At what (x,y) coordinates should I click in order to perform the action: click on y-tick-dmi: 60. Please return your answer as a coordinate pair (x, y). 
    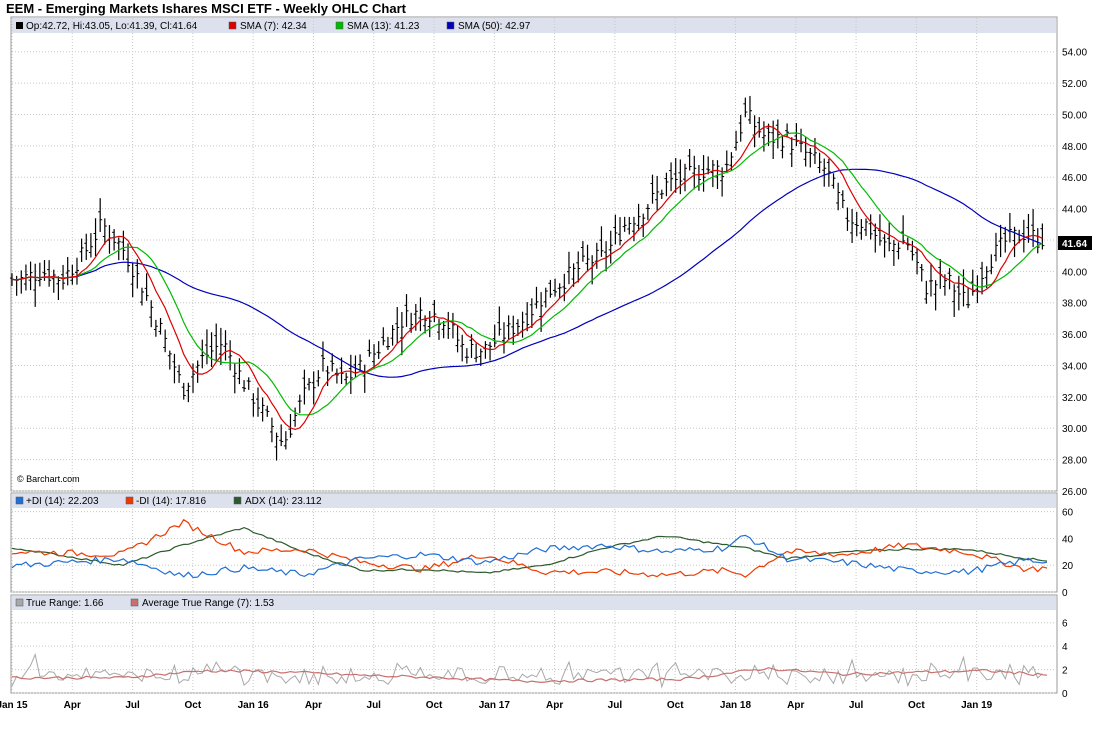
    Looking at the image, I should click on (1068, 513).